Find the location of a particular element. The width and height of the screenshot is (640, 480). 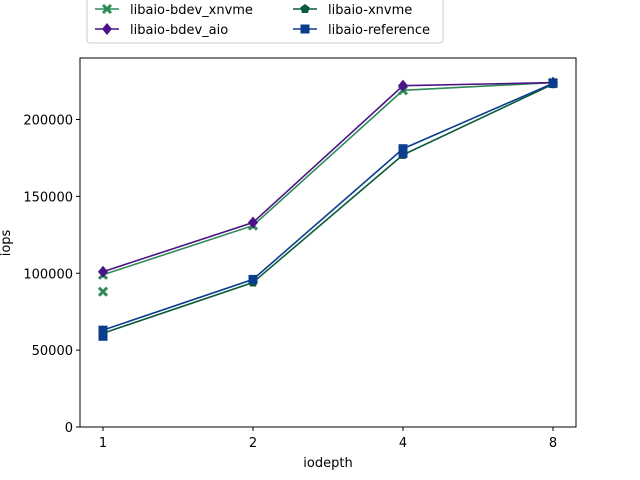

y-tick-label: 100000 is located at coordinates (48, 274).